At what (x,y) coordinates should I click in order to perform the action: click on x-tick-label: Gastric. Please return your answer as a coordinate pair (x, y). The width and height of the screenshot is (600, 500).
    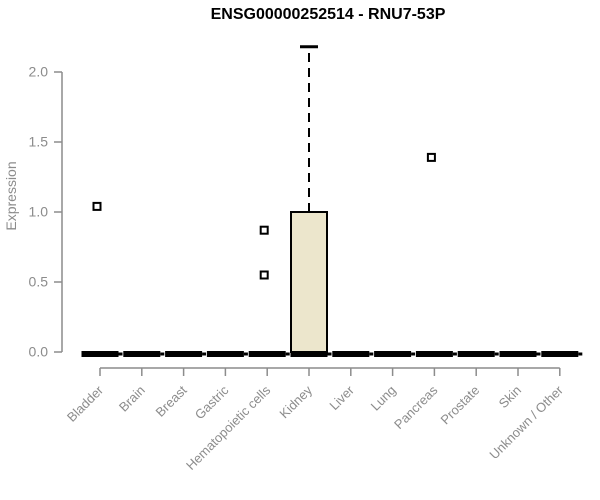
    Looking at the image, I should click on (212, 402).